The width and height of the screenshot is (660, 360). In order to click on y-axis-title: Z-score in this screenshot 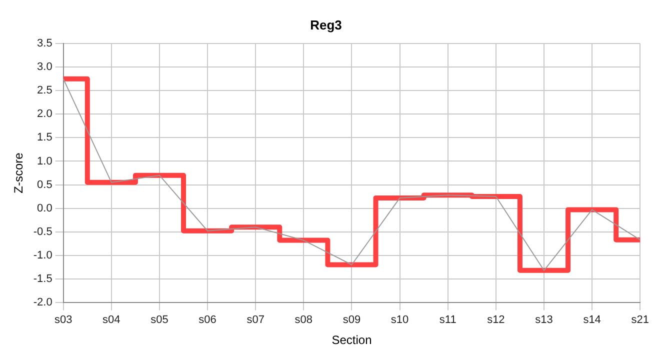, I will do `click(19, 173)`.